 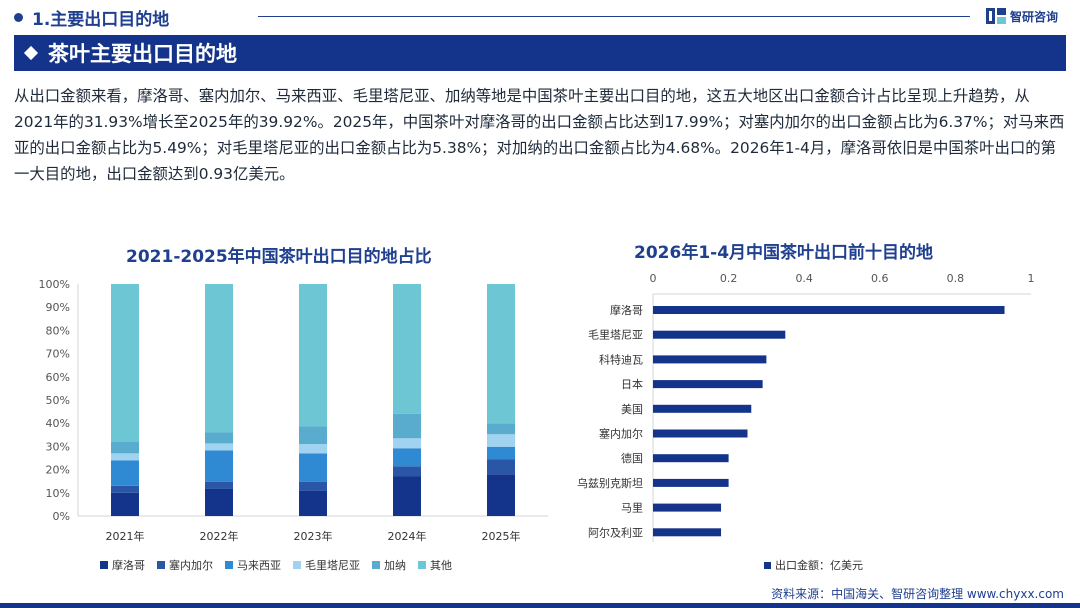 What do you see at coordinates (996, 16) in the screenshot?
I see `brand-logo-icon` at bounding box center [996, 16].